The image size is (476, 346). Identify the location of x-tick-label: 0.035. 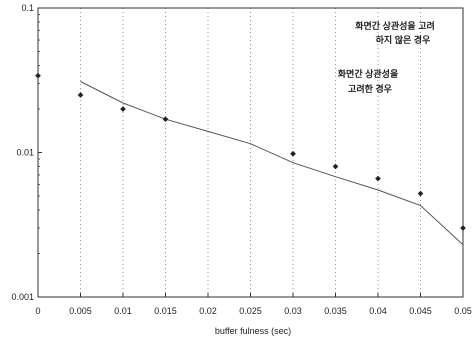
(335, 311).